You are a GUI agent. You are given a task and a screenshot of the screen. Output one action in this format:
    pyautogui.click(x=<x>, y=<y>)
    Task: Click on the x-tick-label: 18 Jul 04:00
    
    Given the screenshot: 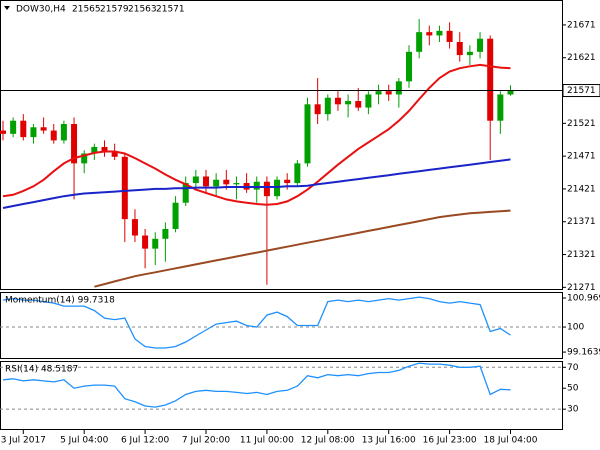 What is the action you would take?
    pyautogui.click(x=511, y=441)
    